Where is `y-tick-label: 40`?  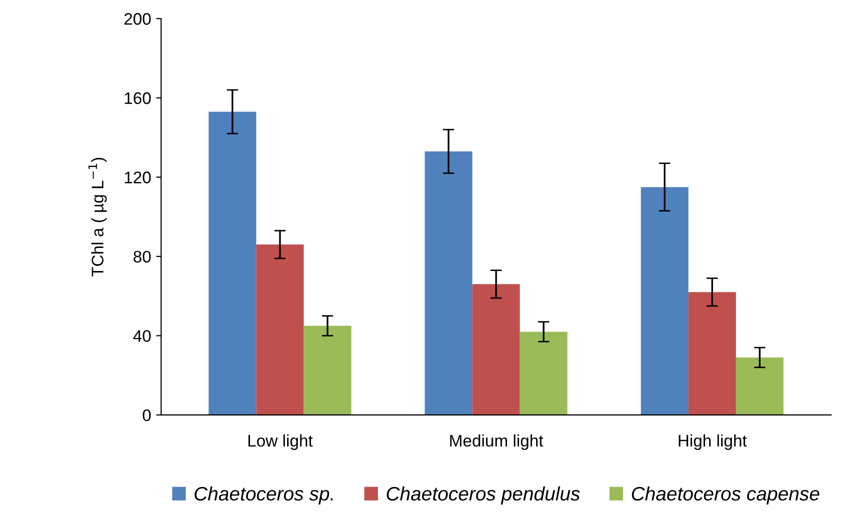 y-tick-label: 40 is located at coordinates (142, 336).